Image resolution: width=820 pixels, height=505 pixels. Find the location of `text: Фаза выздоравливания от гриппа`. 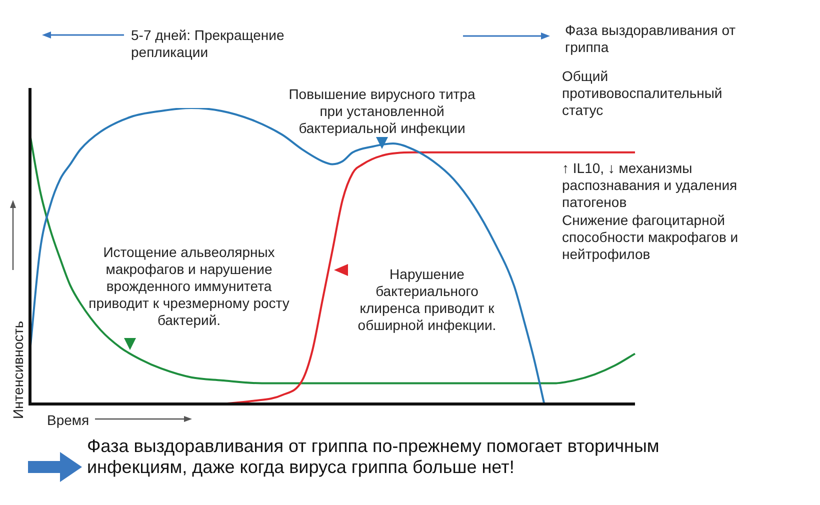

text: Фаза выздоравливания от гриппа is located at coordinates (651, 39).